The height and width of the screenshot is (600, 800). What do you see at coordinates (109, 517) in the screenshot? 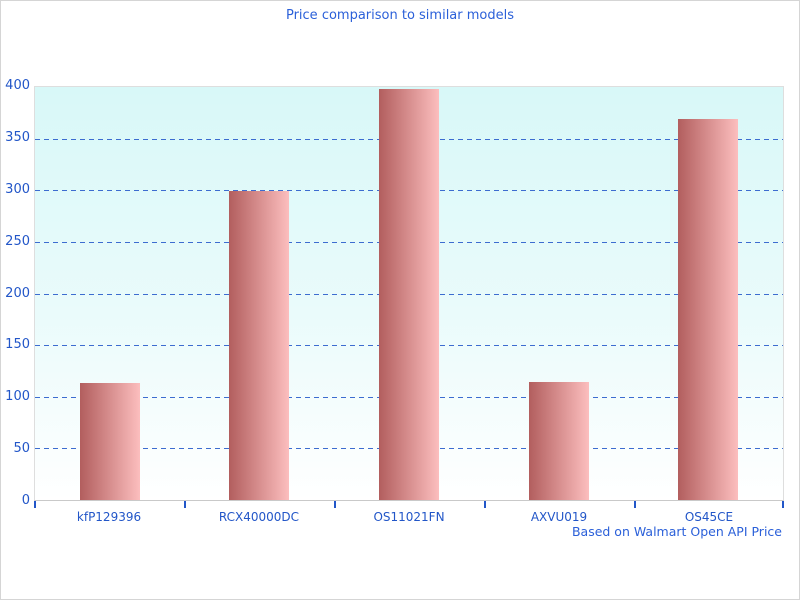
I see `x-axis-label-kfP129396: kfP129396` at bounding box center [109, 517].